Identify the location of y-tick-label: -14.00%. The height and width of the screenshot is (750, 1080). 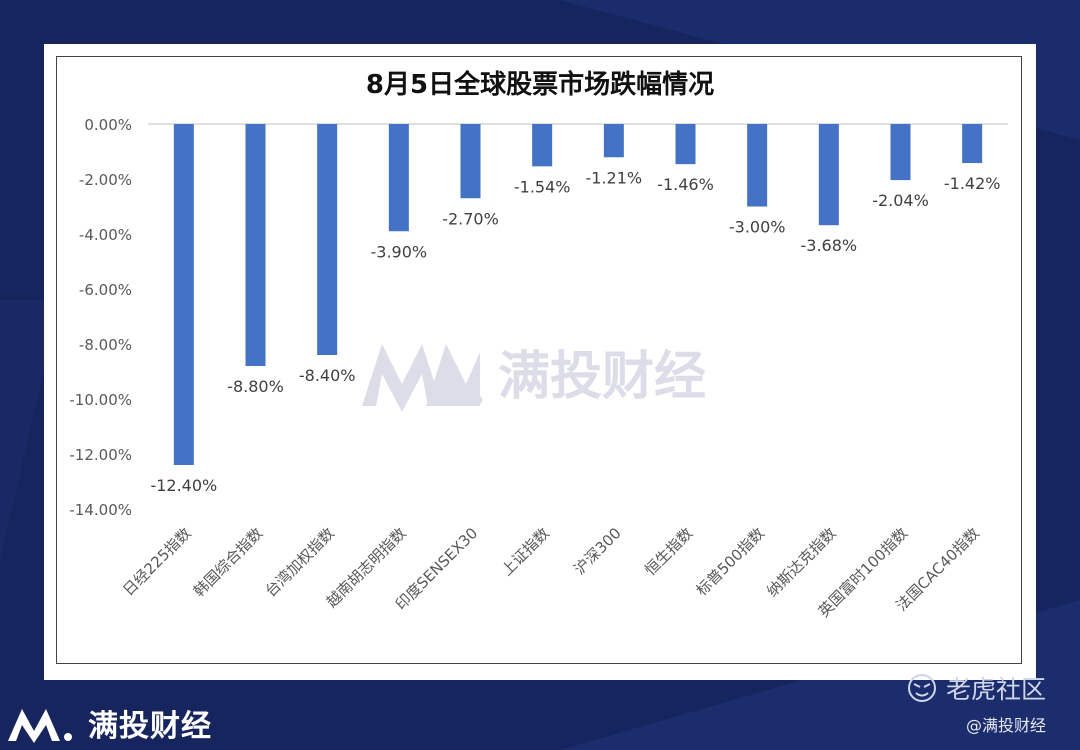
(100, 510).